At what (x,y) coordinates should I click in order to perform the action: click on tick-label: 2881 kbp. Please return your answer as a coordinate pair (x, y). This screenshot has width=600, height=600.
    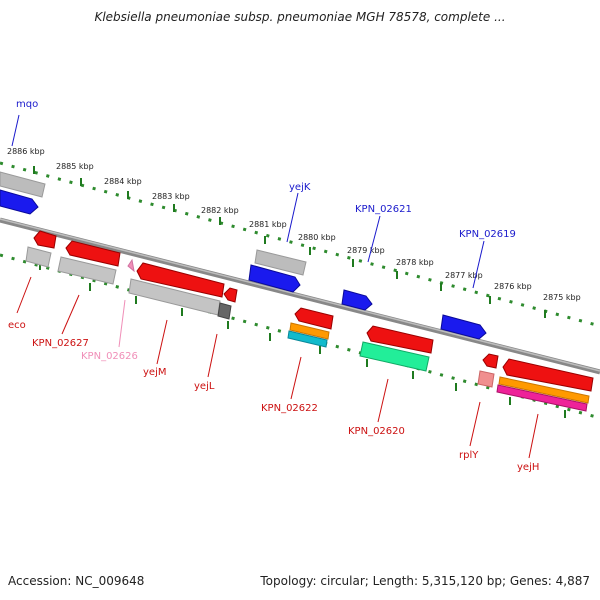
    Looking at the image, I should click on (268, 224).